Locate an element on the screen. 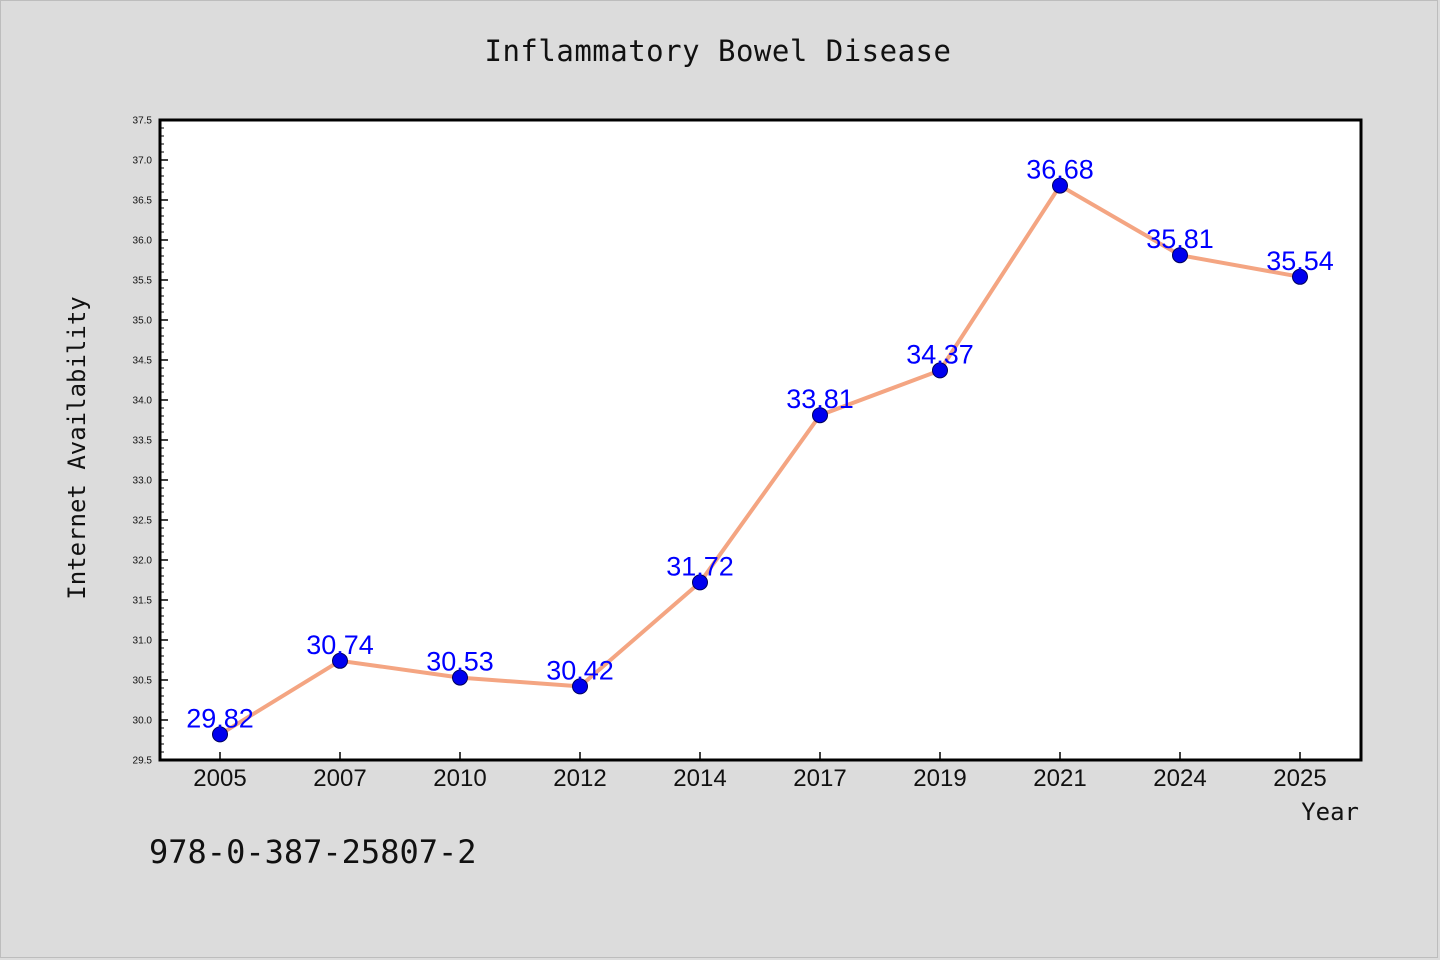 This screenshot has width=1440, height=960. y-tick-label: 37.5 is located at coordinates (143, 121).